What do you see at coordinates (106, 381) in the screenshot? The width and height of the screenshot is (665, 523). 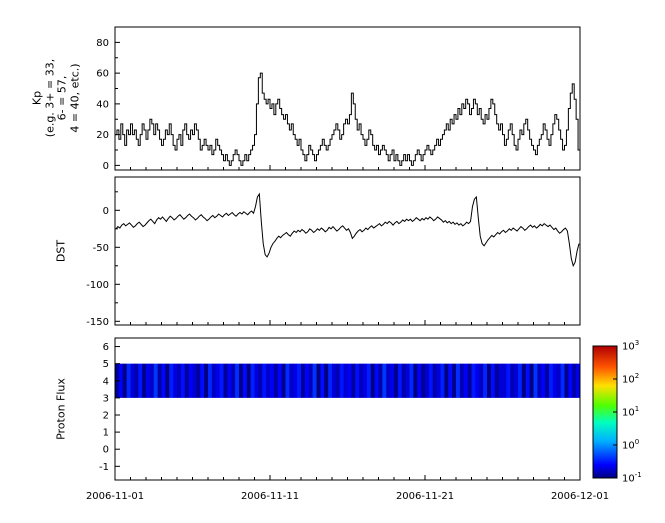 I see `svg-text: 4` at bounding box center [106, 381].